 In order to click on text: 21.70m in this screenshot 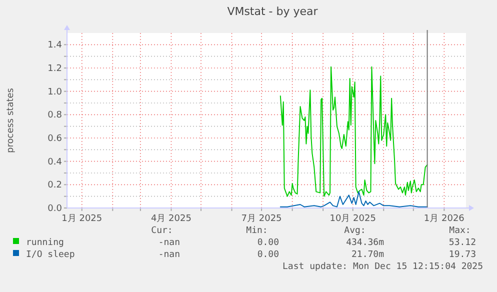, I will do `click(367, 255)`.